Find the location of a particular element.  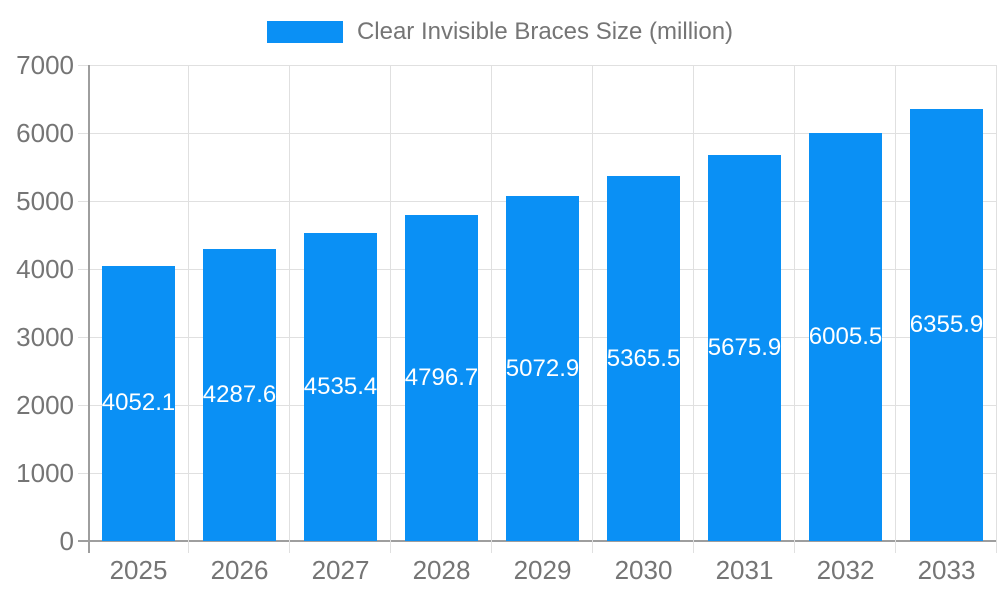

x-axis-tick-label: 2033 is located at coordinates (946, 570).